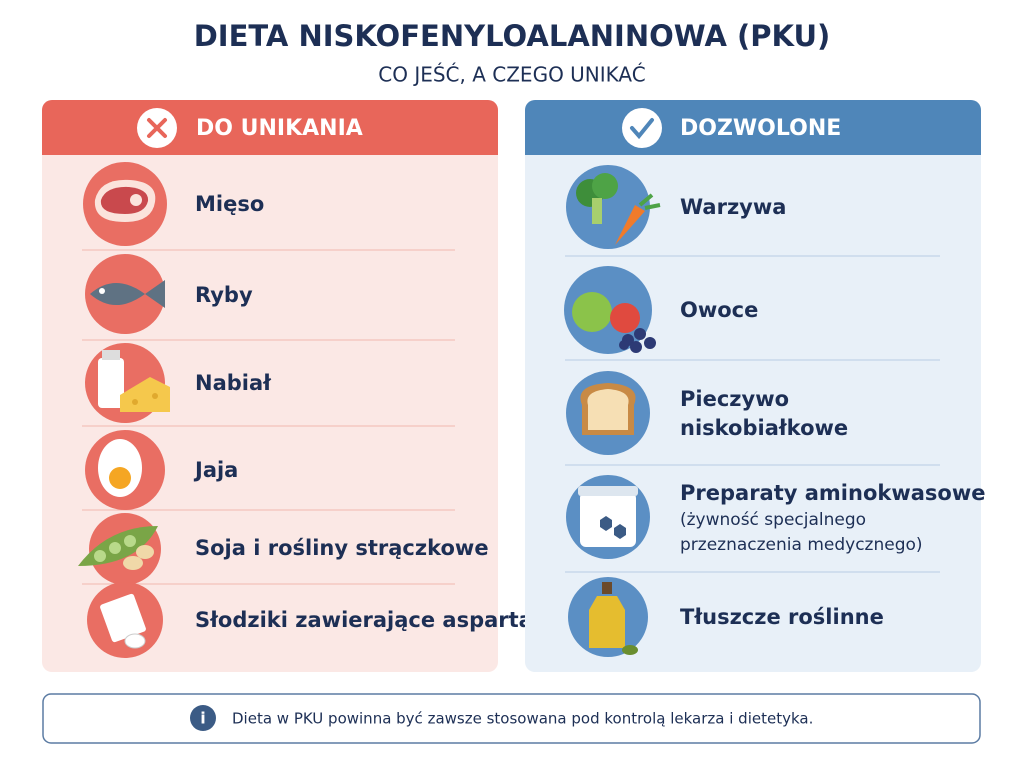  Describe the element at coordinates (229, 204) in the screenshot. I see `avoid-item: Mięso` at that location.